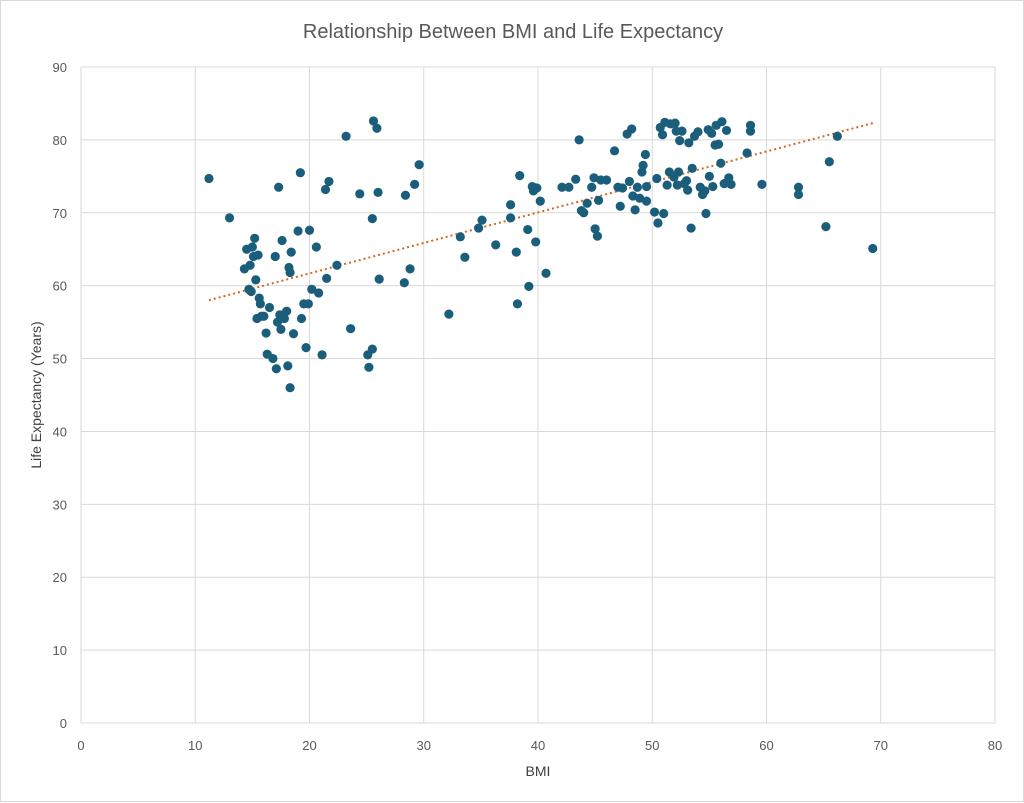 Image resolution: width=1024 pixels, height=803 pixels. I want to click on x-tick-label: 0, so click(80, 745).